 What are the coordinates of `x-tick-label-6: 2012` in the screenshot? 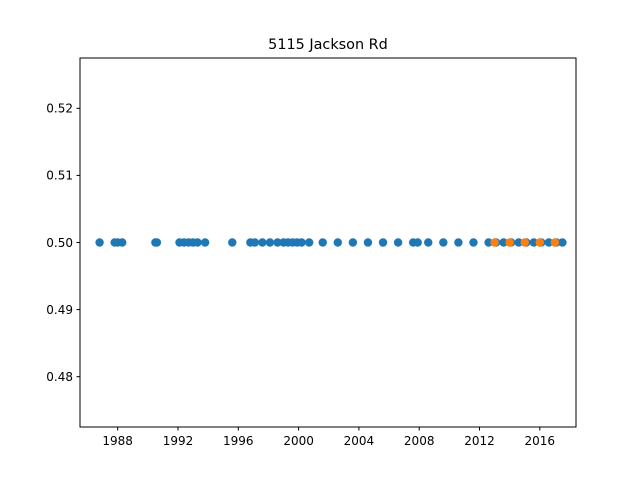 It's located at (479, 441).